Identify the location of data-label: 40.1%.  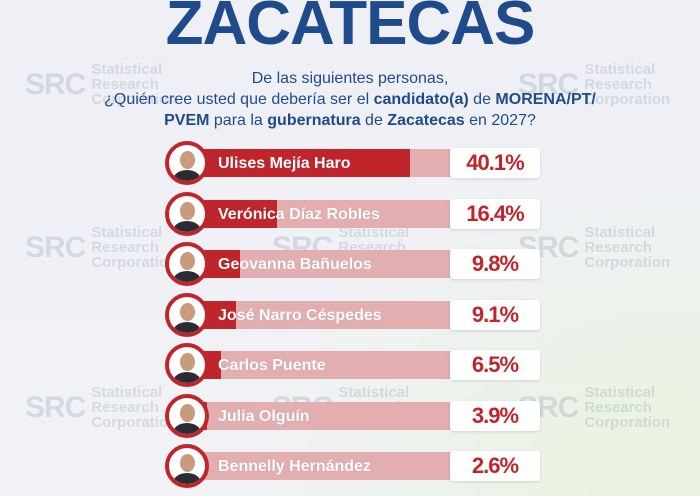
(495, 163).